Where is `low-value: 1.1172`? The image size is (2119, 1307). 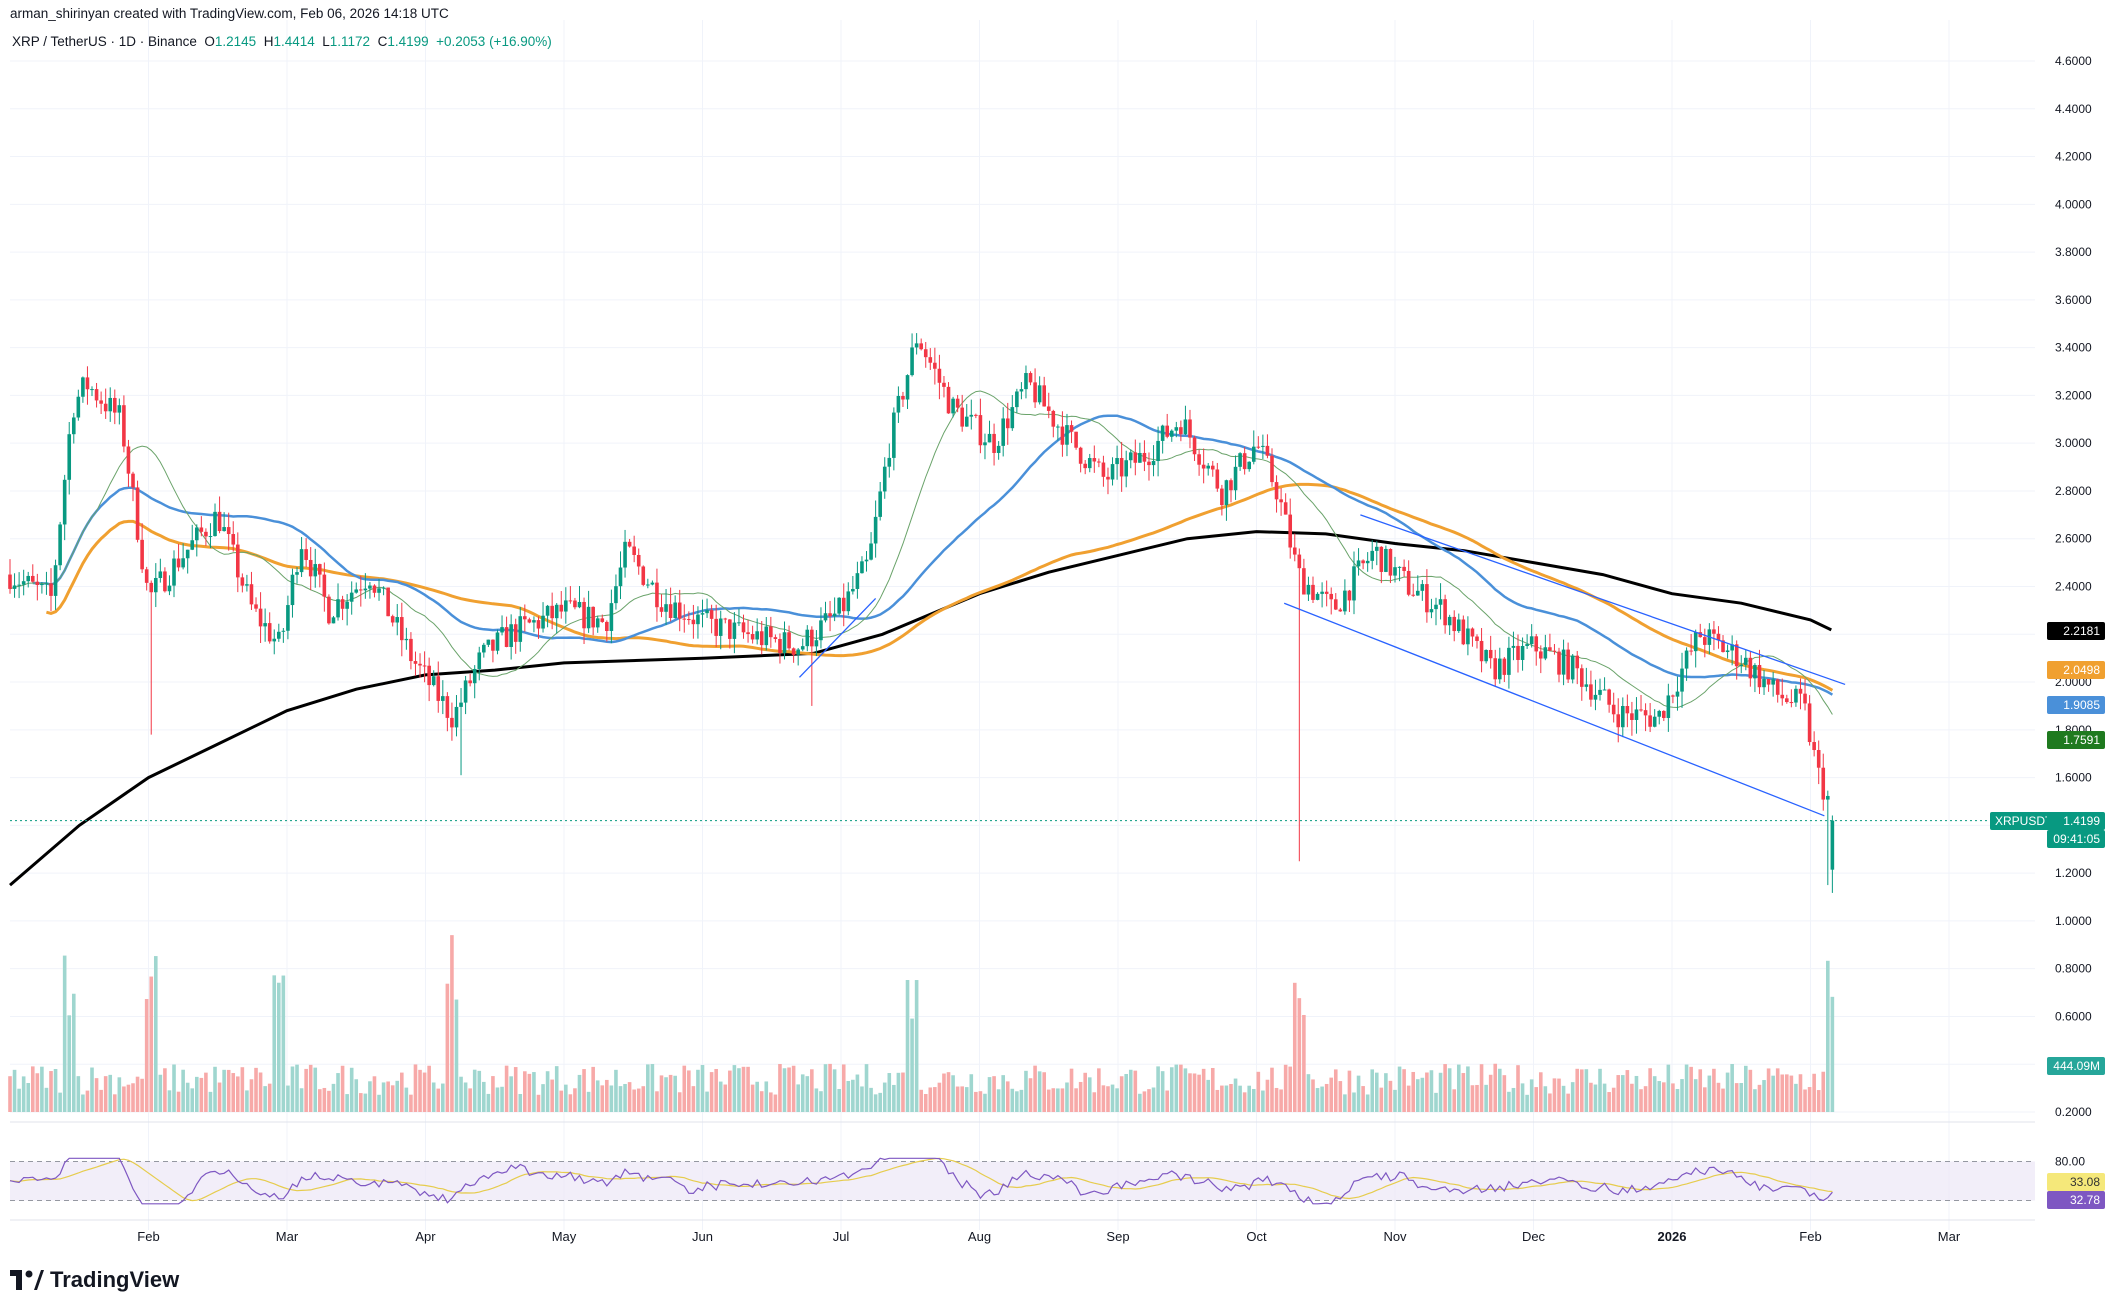
low-value: 1.1172 is located at coordinates (350, 41).